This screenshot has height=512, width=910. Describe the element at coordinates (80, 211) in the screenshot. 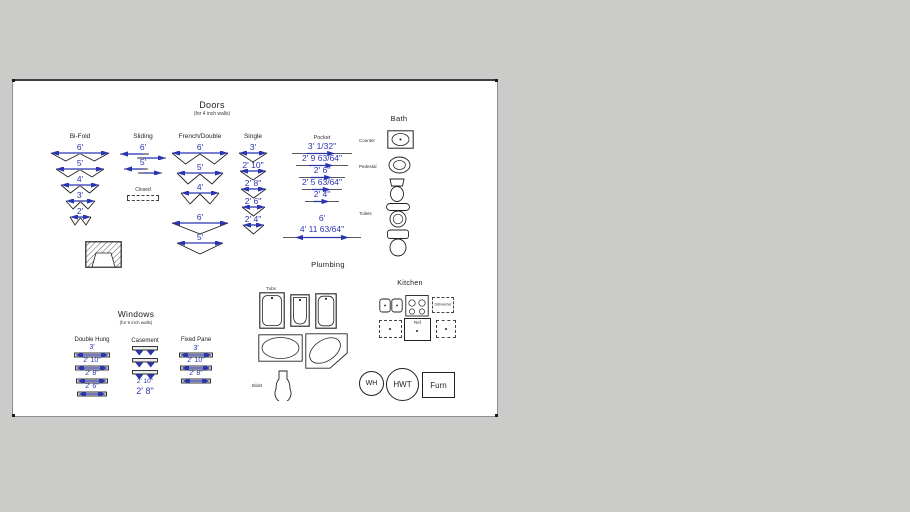

I see `dimension-label: 2'` at that location.